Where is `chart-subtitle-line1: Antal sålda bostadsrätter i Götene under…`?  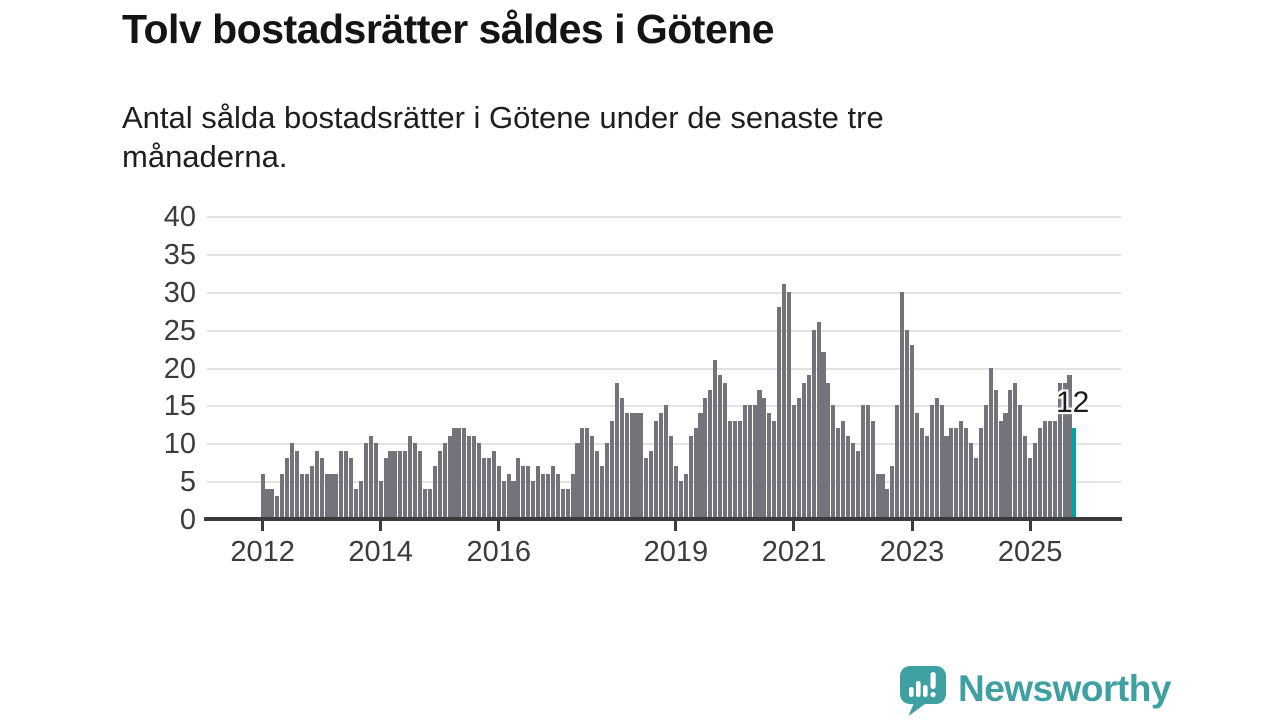 chart-subtitle-line1: Antal sålda bostadsrätter i Götene under… is located at coordinates (503, 117).